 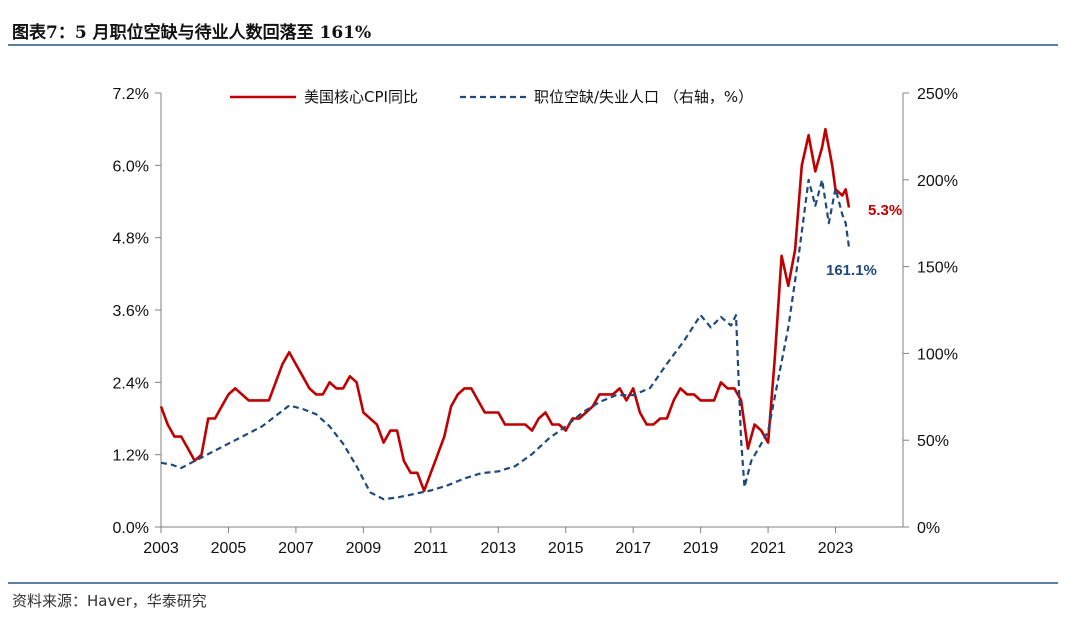 I want to click on end-label-vacancy-ratio: 161.1%, so click(x=851, y=270).